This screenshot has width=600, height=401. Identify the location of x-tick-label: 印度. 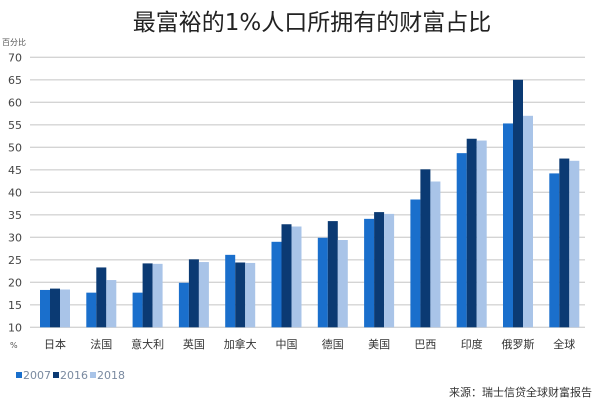
(472, 344).